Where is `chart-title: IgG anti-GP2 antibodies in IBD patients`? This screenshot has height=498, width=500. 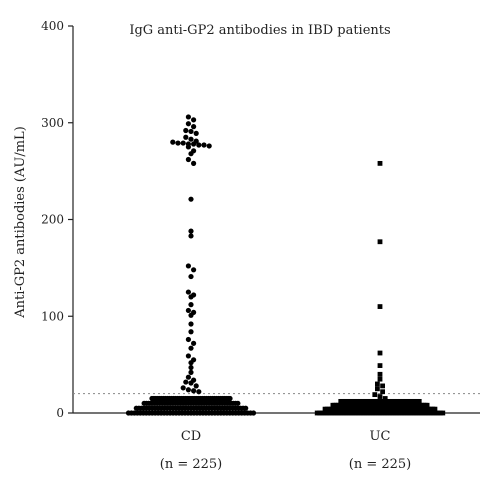 chart-title: IgG anti-GP2 antibodies in IBD patients is located at coordinates (259, 30).